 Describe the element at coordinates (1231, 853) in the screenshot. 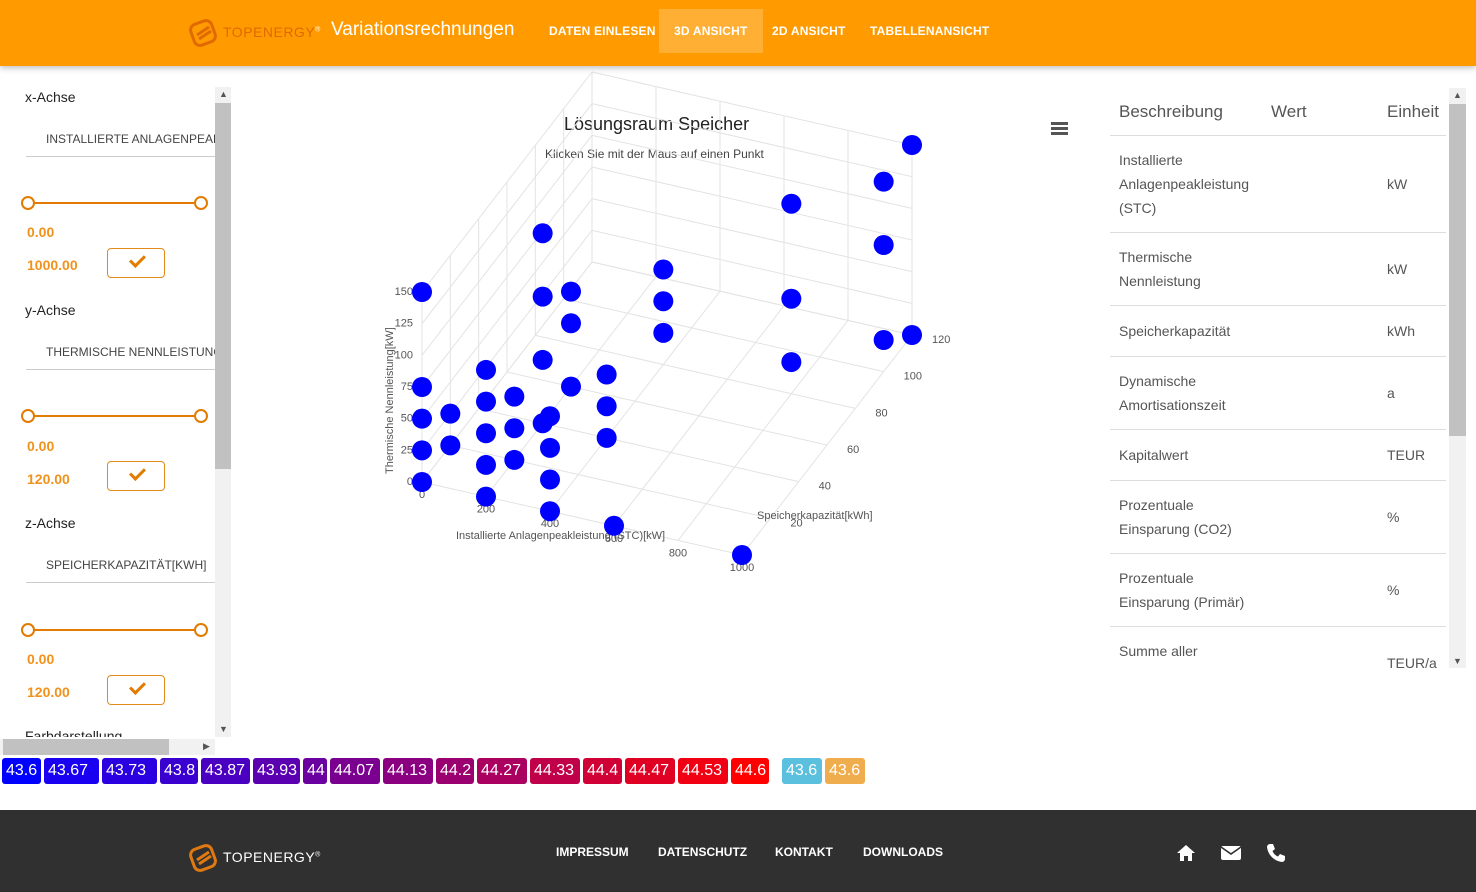

I see `envelope-icon` at that location.